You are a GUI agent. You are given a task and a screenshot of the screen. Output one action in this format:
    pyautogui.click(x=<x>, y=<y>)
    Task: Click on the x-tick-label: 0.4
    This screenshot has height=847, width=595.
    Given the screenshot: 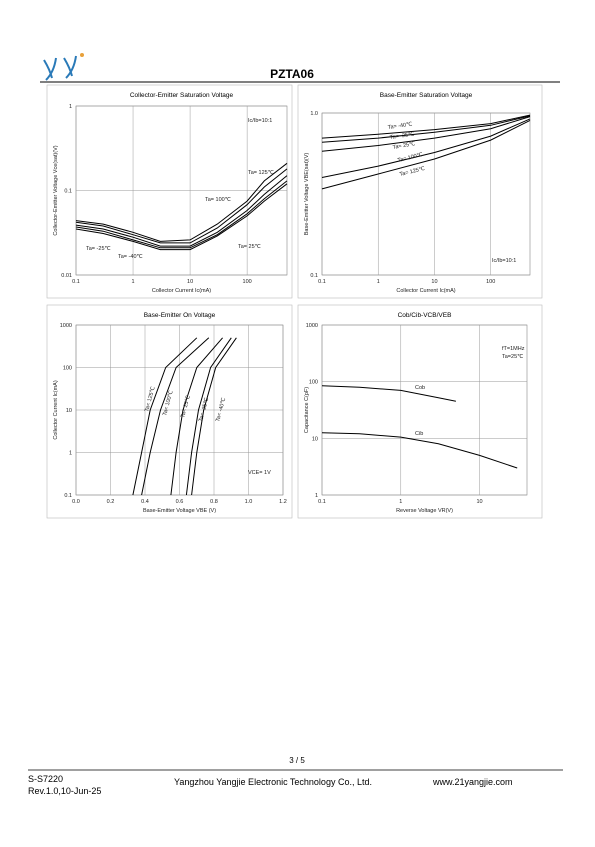 What is the action you would take?
    pyautogui.click(x=145, y=502)
    